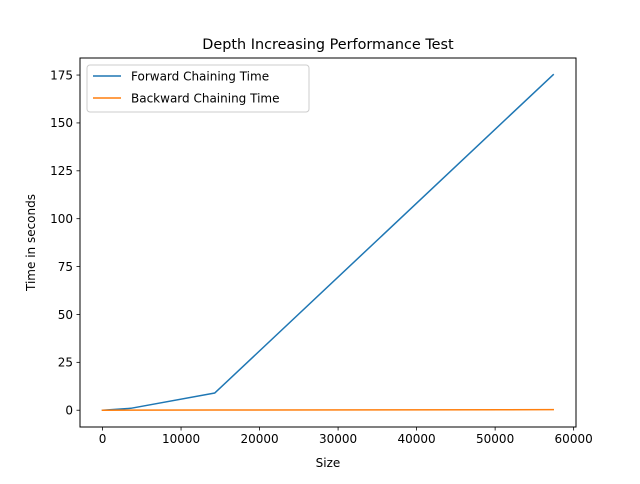 The width and height of the screenshot is (640, 484). Describe the element at coordinates (65, 267) in the screenshot. I see `y-tick-label: 75` at that location.